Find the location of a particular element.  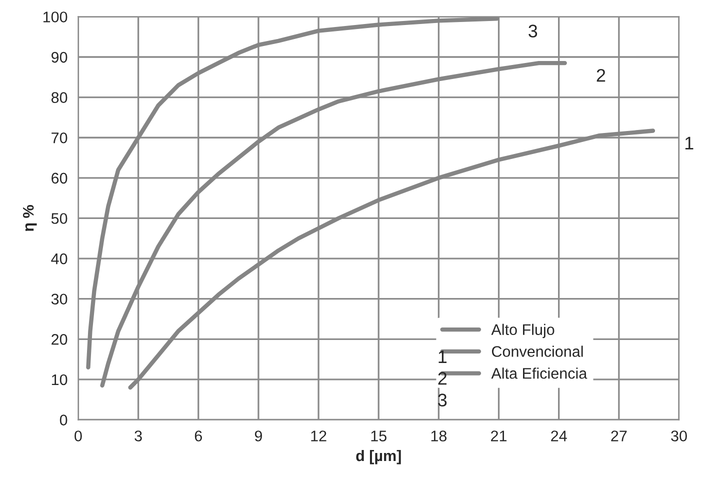

x-tick-label: 0 is located at coordinates (78, 436).